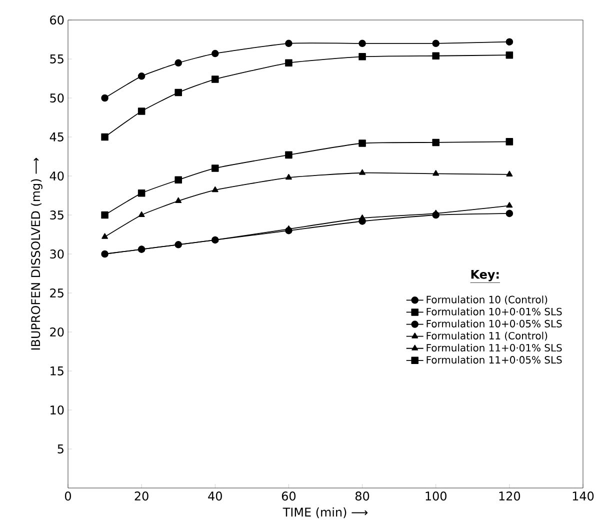 This screenshot has height=520, width=610. I want to click on x-tick-label: 40, so click(215, 496).